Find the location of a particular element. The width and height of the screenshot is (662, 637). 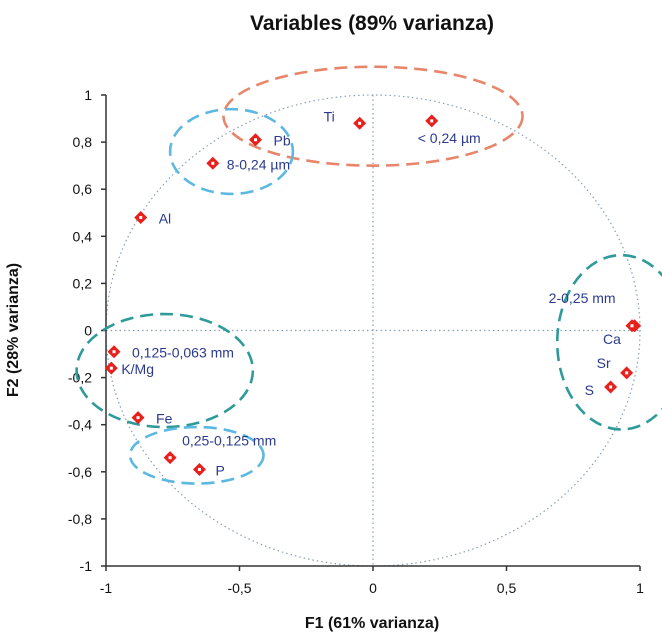

point-label-8: 0,25-0,125 mm is located at coordinates (229, 441).